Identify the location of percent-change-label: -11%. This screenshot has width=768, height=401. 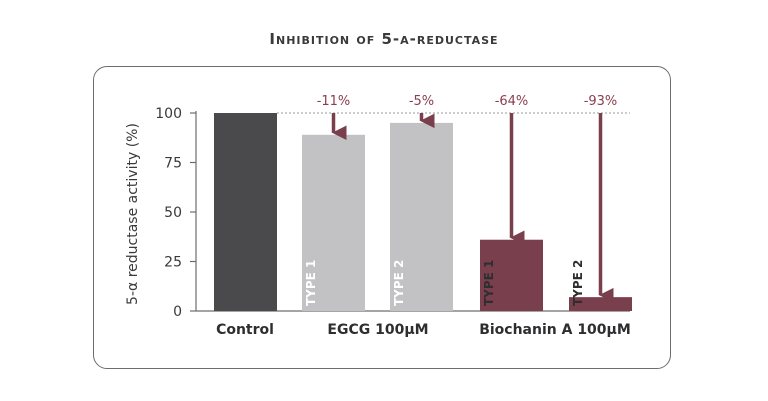
(334, 101).